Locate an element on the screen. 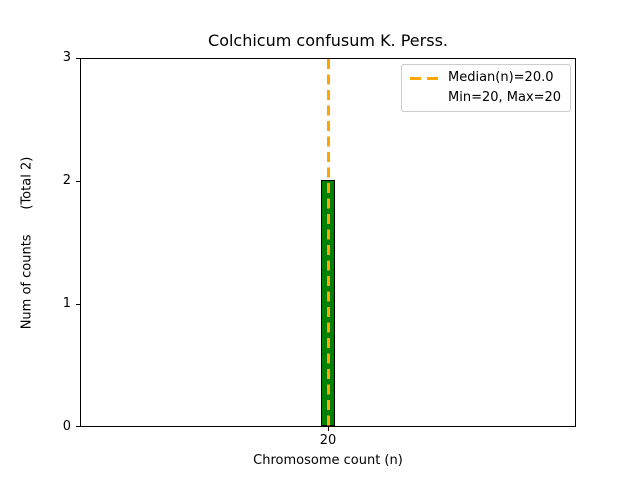  ytick-label-2: 2 is located at coordinates (66, 180).